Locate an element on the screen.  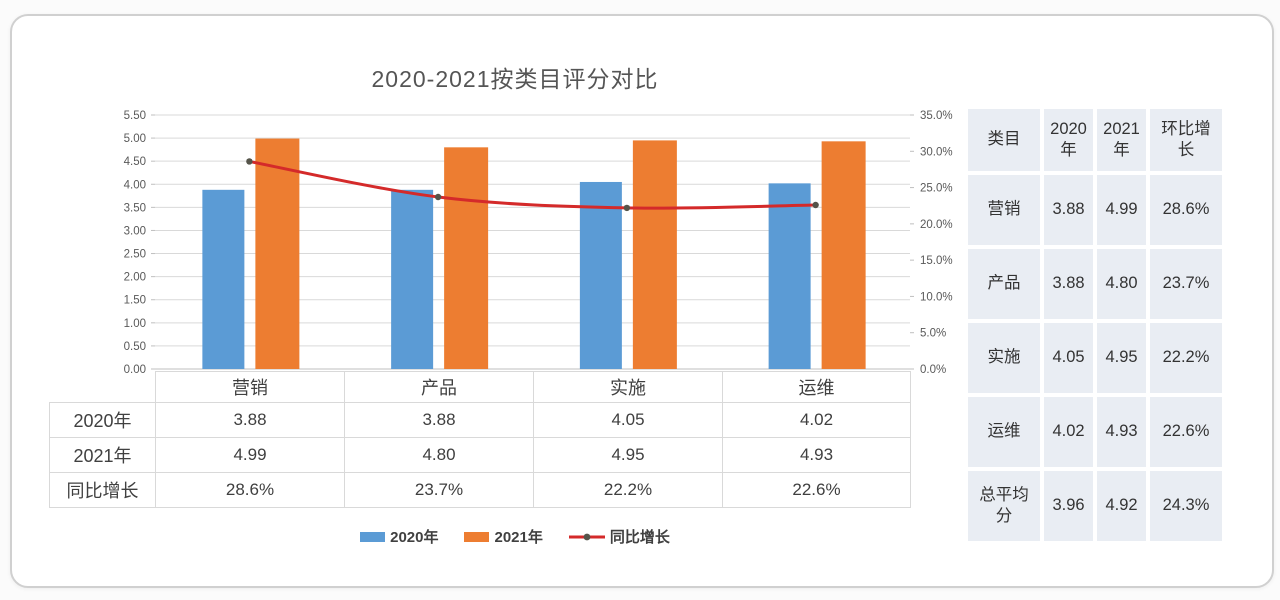
growth-line-marker-产品 is located at coordinates (438, 197).